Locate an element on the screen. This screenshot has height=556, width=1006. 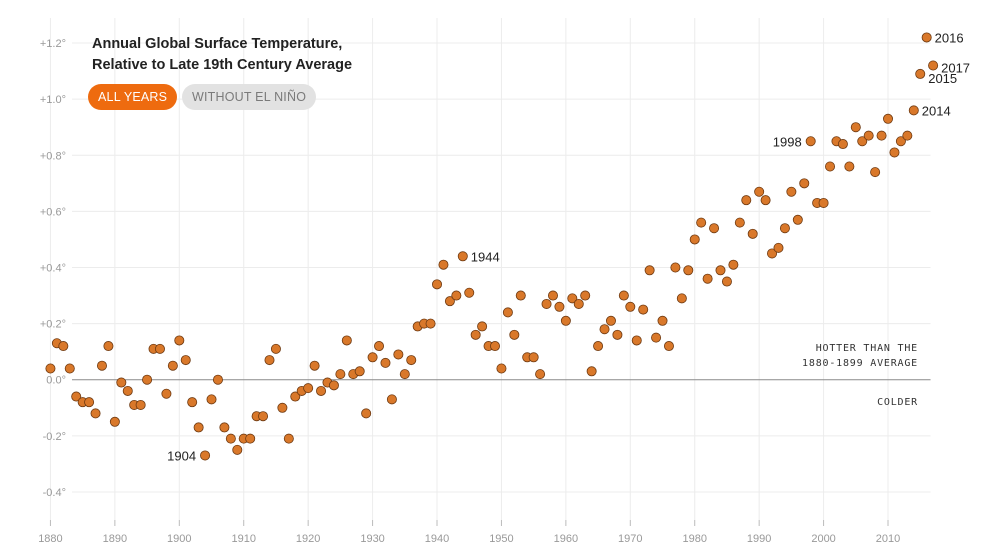
y-tick-label: +0.8° is located at coordinates (53, 156).